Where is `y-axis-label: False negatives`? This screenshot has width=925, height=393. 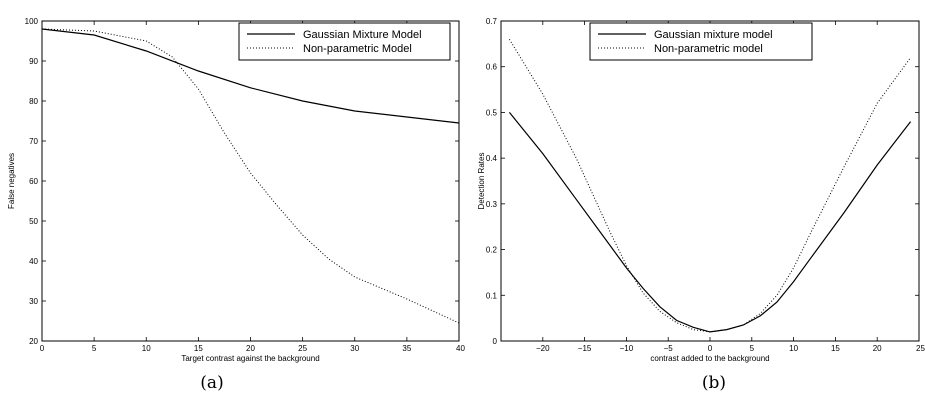 y-axis-label: False negatives is located at coordinates (11, 181).